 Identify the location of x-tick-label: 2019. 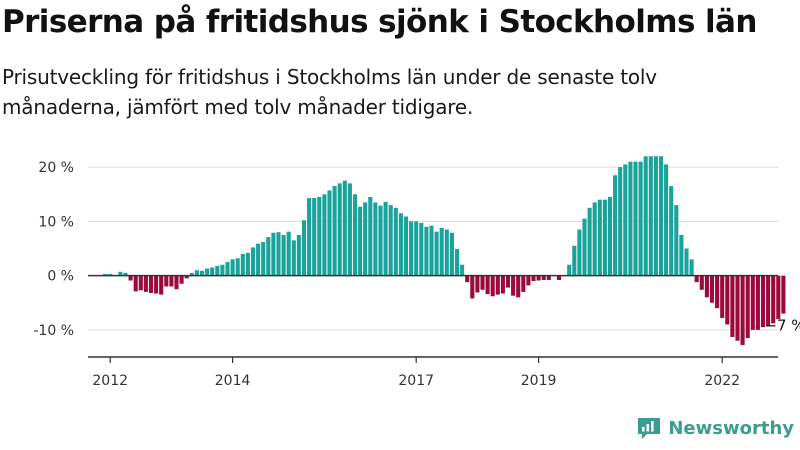
(539, 381).